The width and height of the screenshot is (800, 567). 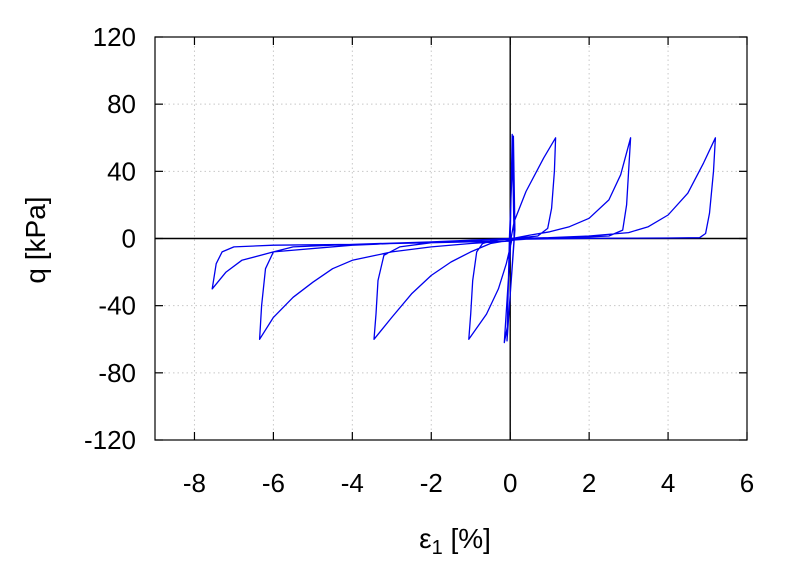 What do you see at coordinates (117, 306) in the screenshot?
I see `y-tick-label: -40` at bounding box center [117, 306].